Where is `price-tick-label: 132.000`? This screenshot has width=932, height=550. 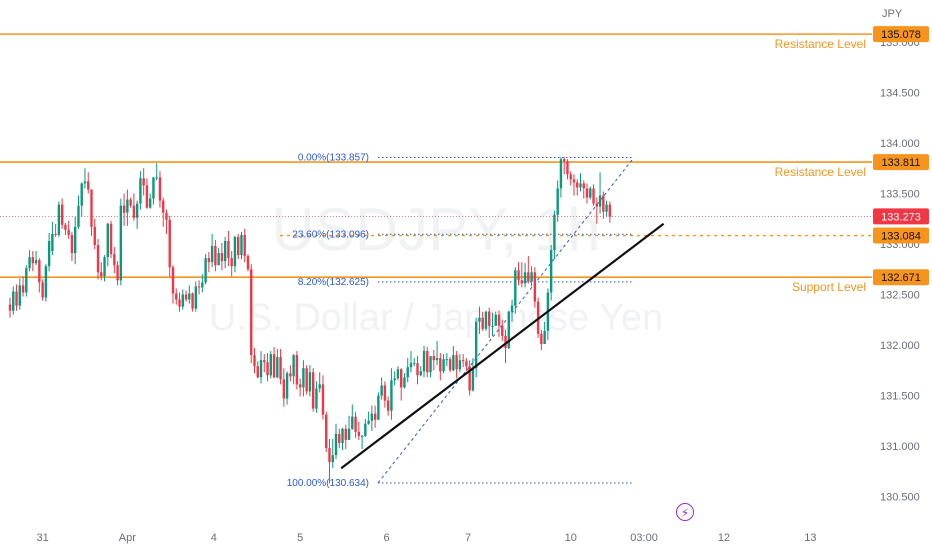 price-tick-label: 132.000 is located at coordinates (900, 346).